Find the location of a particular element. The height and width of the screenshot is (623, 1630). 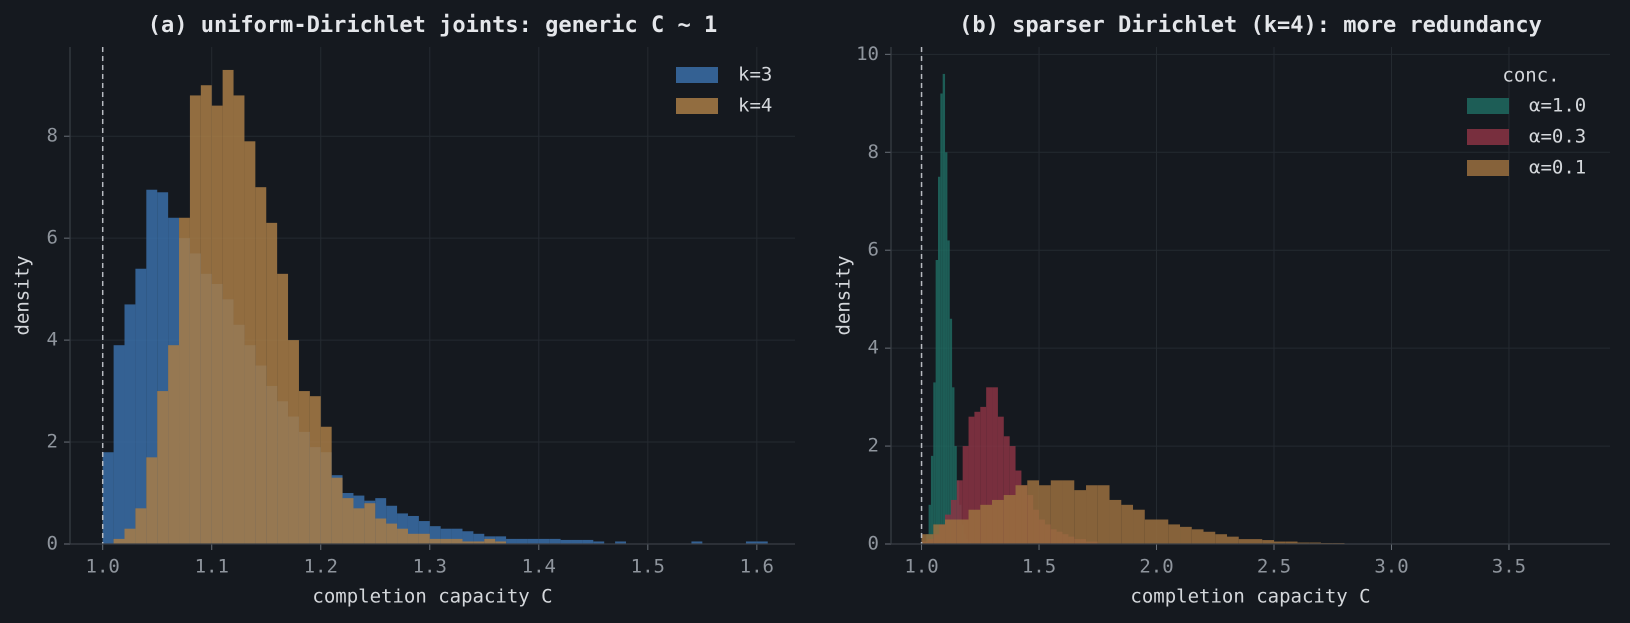

x-tick-label: 2.5 is located at coordinates (1274, 567).